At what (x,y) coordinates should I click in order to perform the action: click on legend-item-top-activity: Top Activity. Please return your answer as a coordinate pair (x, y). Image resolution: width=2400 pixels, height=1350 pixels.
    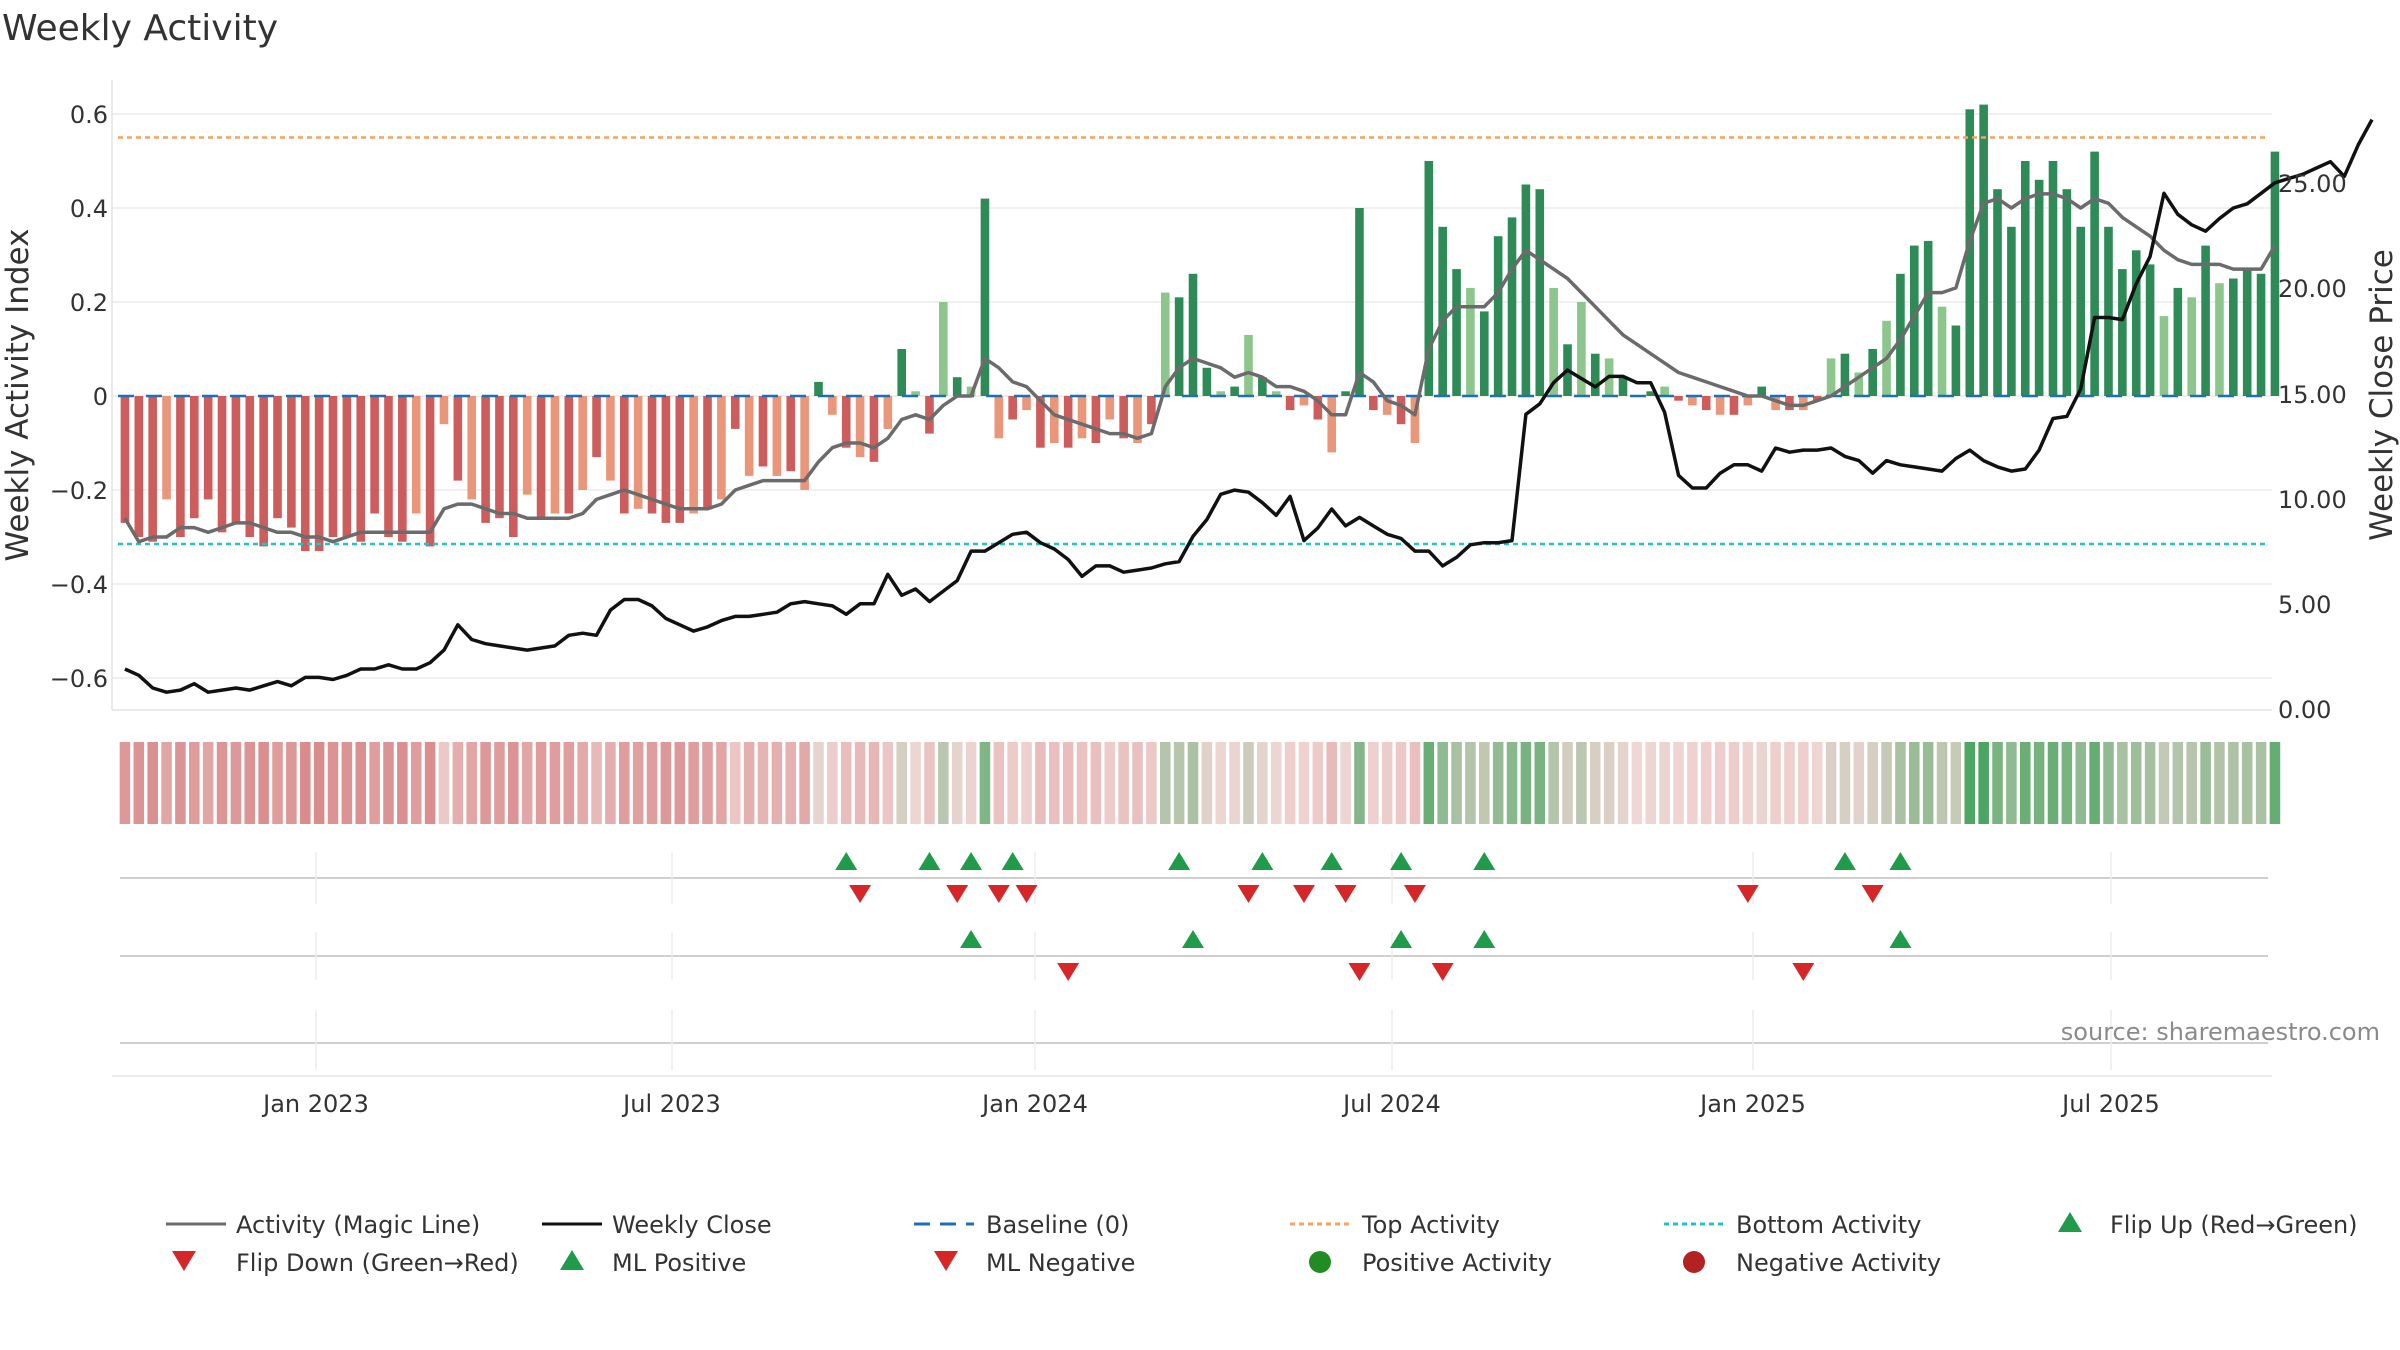
    Looking at the image, I should click on (1395, 1225).